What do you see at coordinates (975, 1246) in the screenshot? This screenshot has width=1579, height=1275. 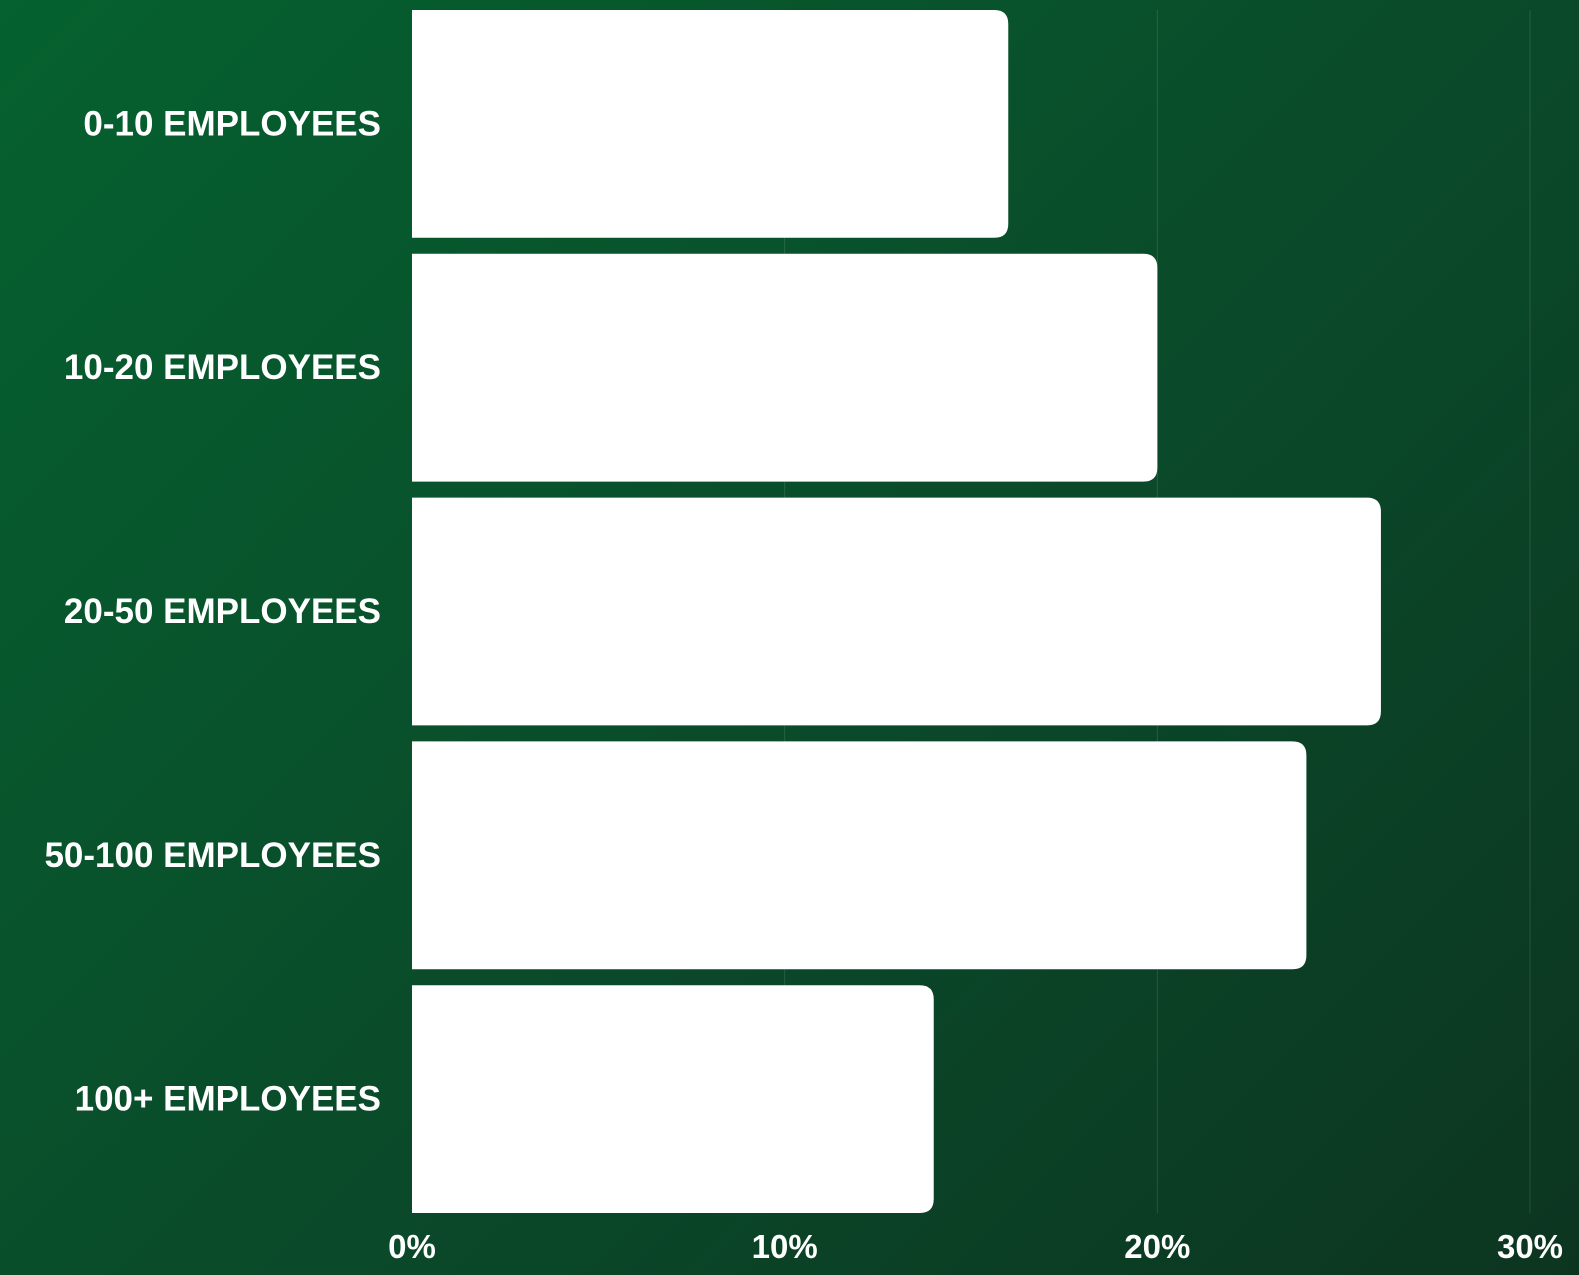 I see `x-axis-tick-labels: 0% 10% 20% 30%` at bounding box center [975, 1246].